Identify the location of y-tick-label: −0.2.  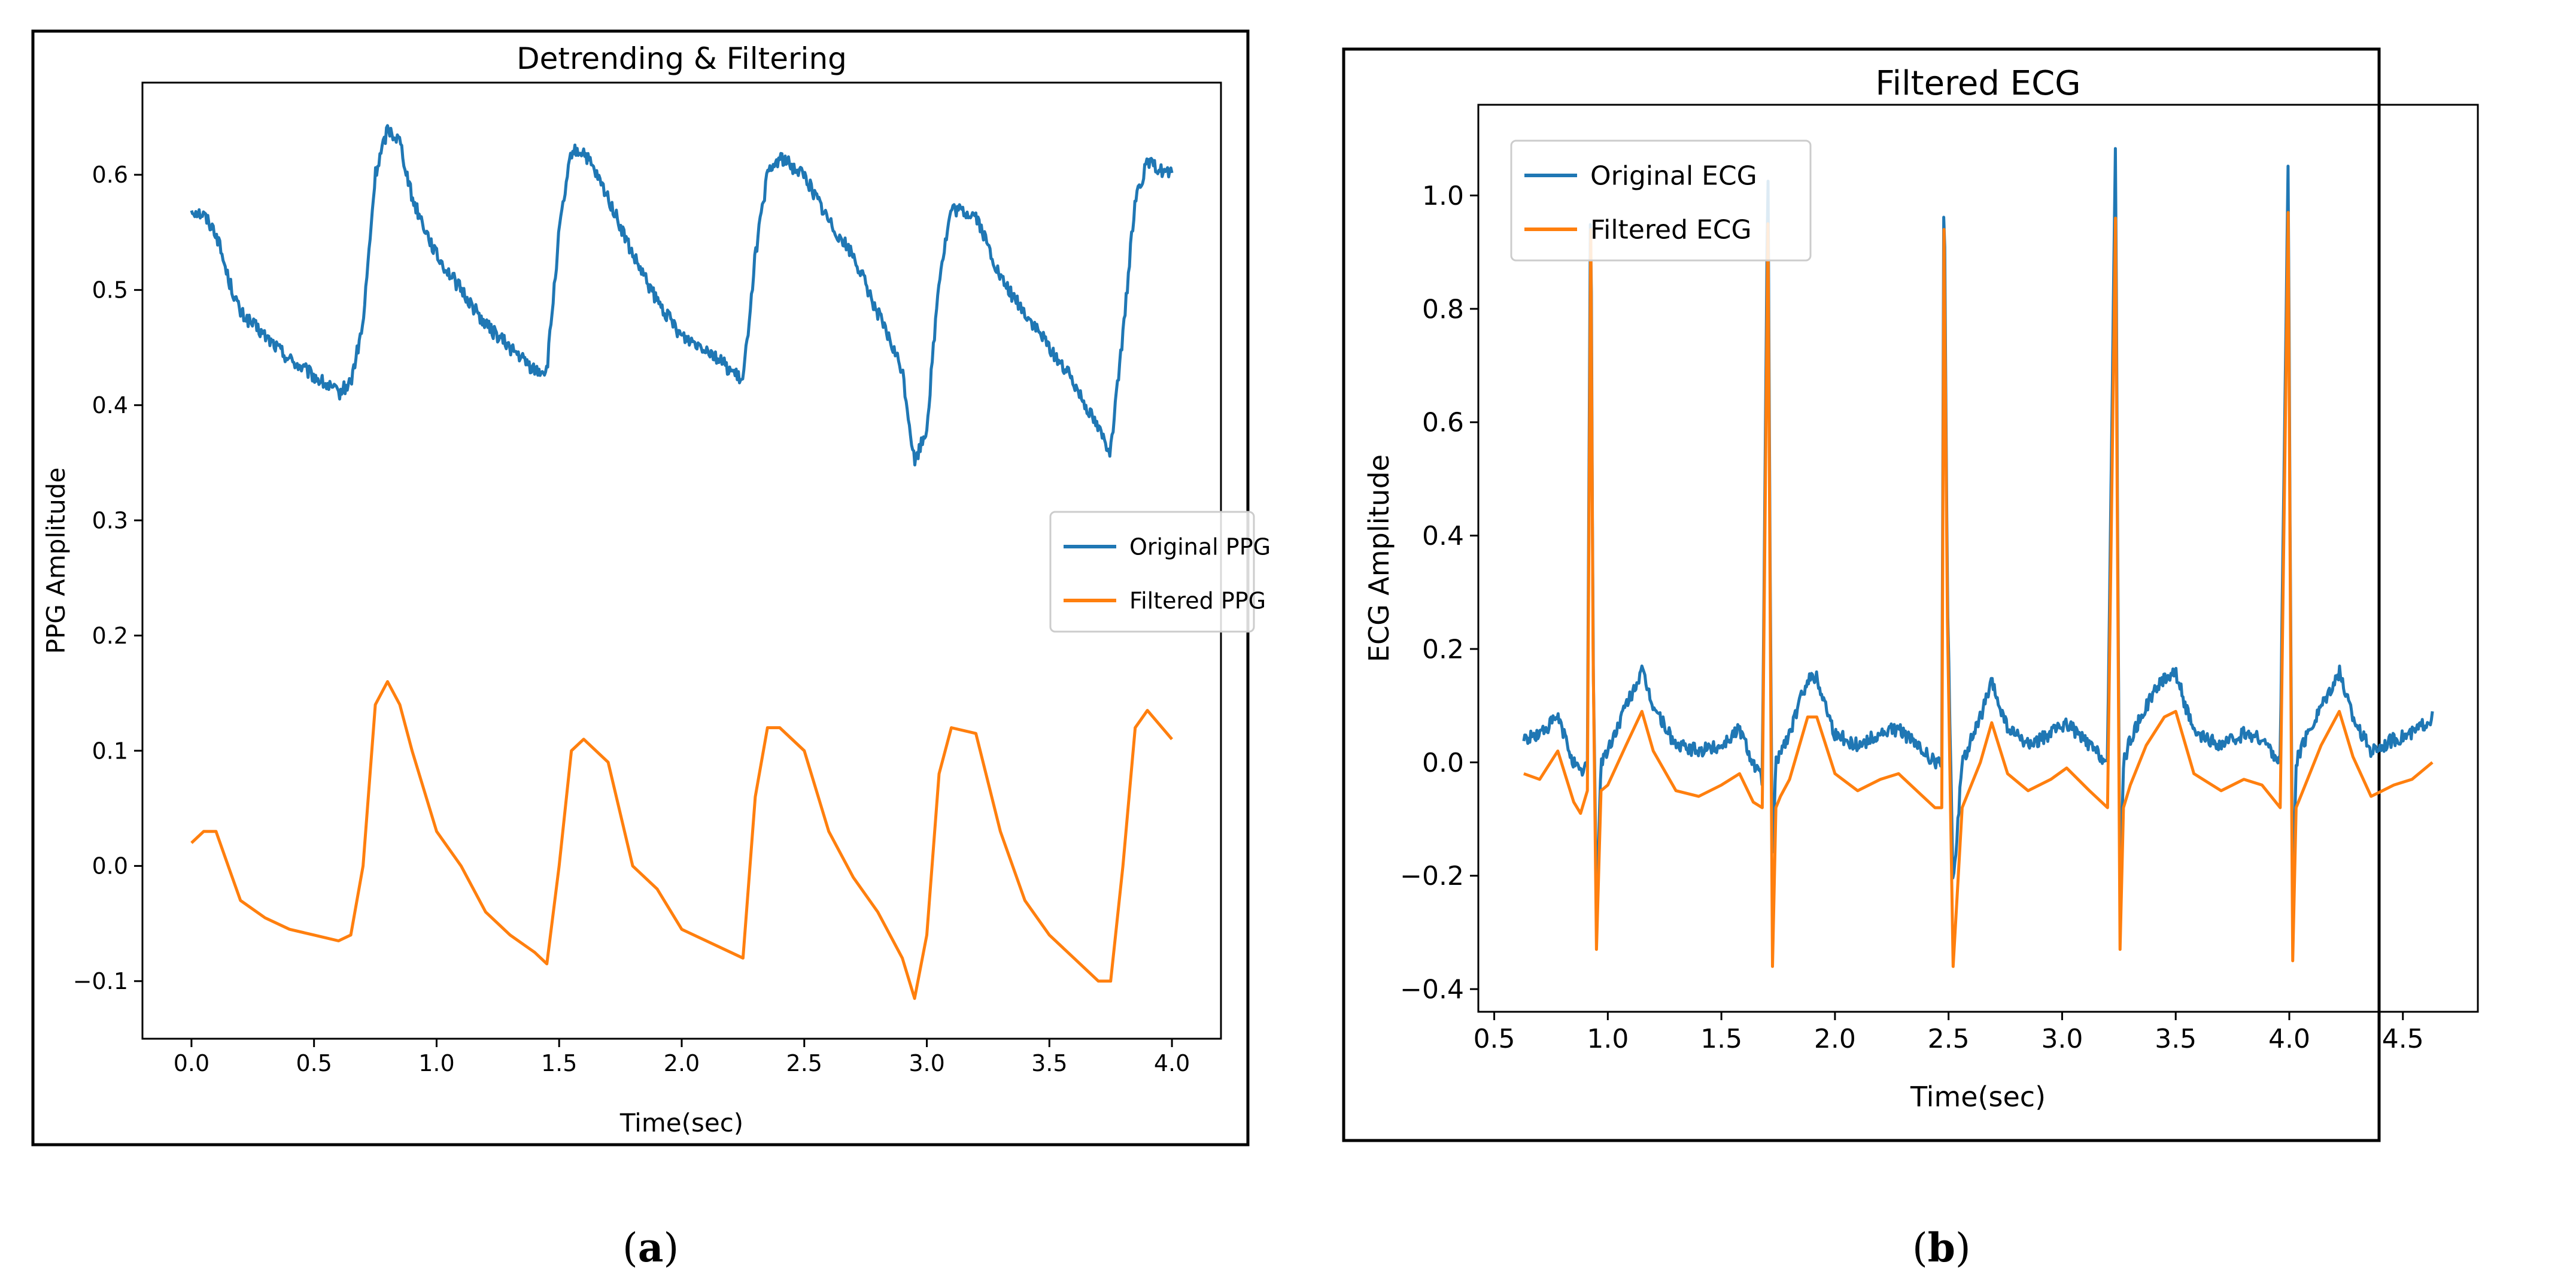
(1432, 876).